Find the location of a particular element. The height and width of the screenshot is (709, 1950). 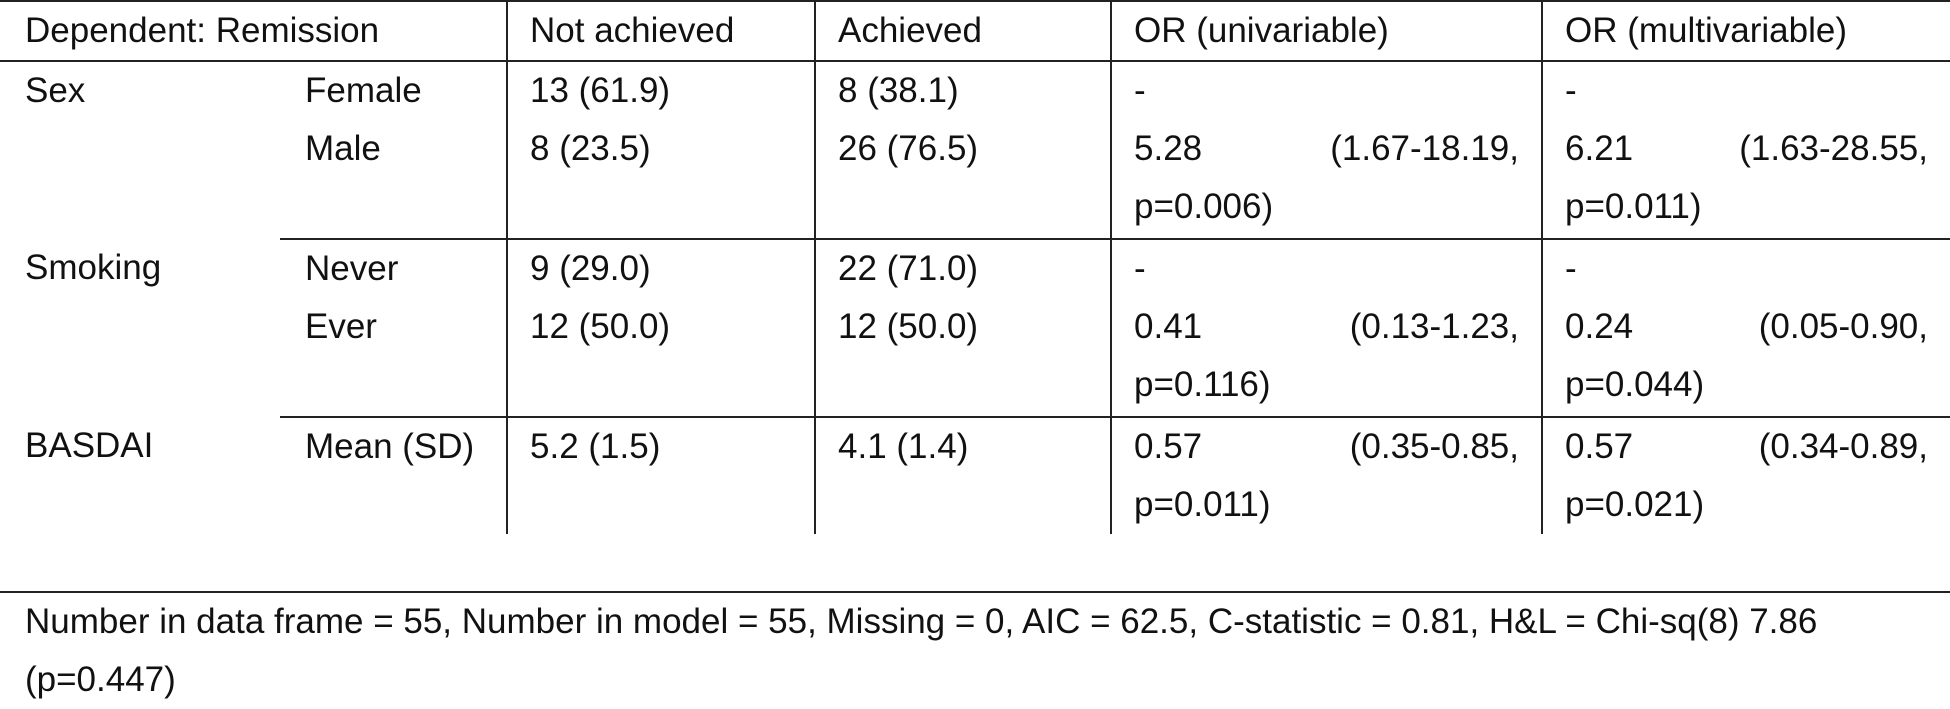

header-cell: OR (multivariable) is located at coordinates (1745, 31).